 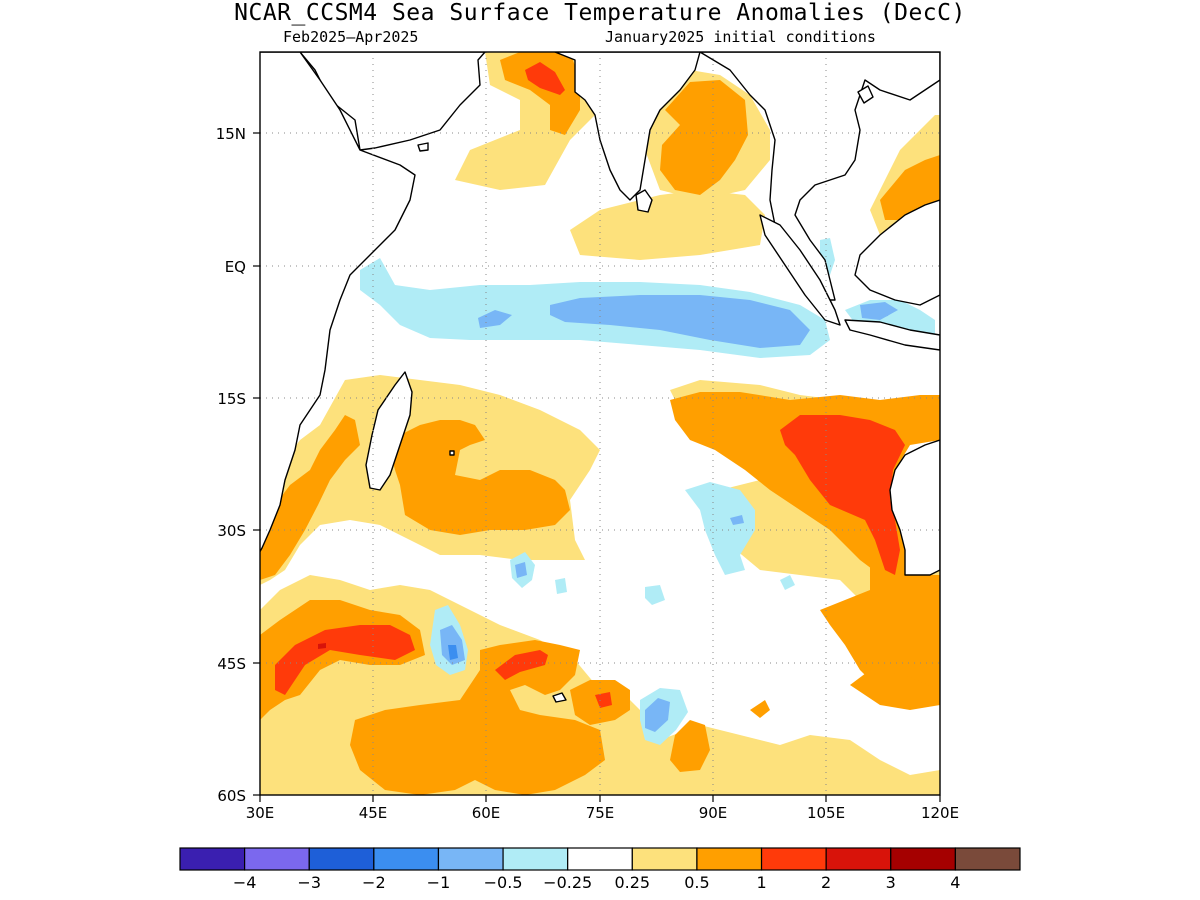 I want to click on colorbar-label: 0.5, so click(x=696, y=882).